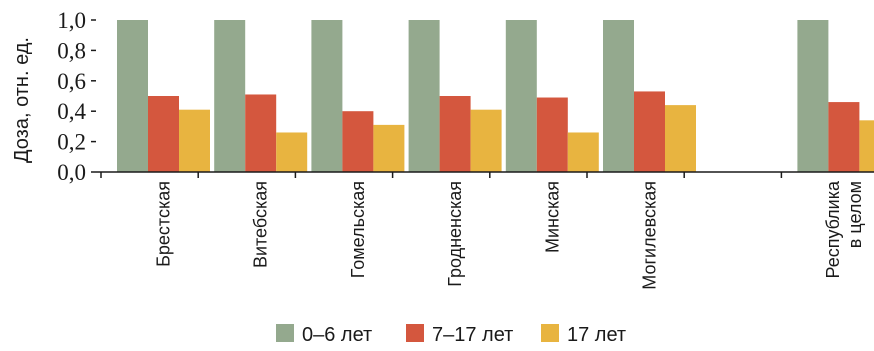  What do you see at coordinates (455, 234) in the screenshot?
I see `category-label: Гродненская` at bounding box center [455, 234].